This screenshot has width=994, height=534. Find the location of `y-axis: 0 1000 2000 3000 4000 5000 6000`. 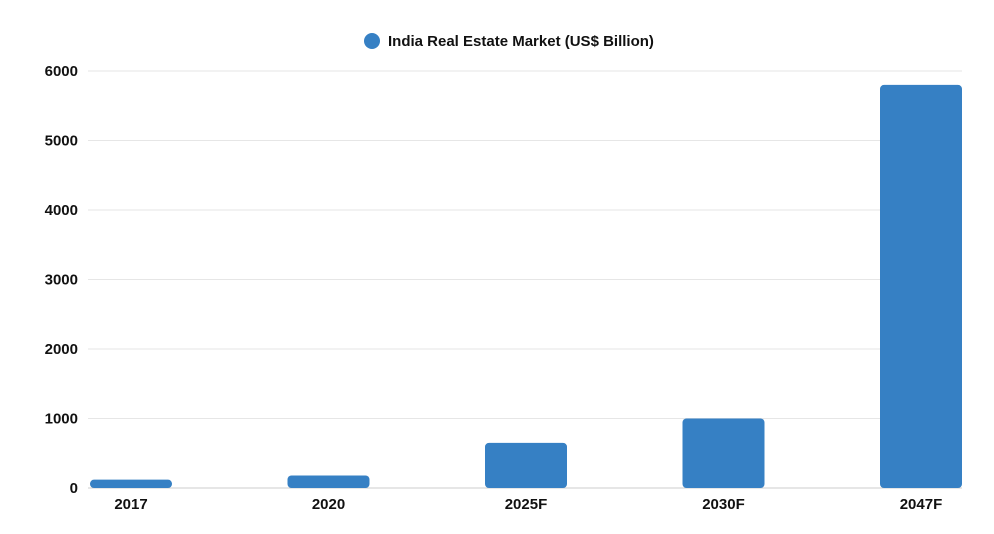

y-axis: 0 1000 2000 3000 4000 5000 6000 is located at coordinates (61, 280).